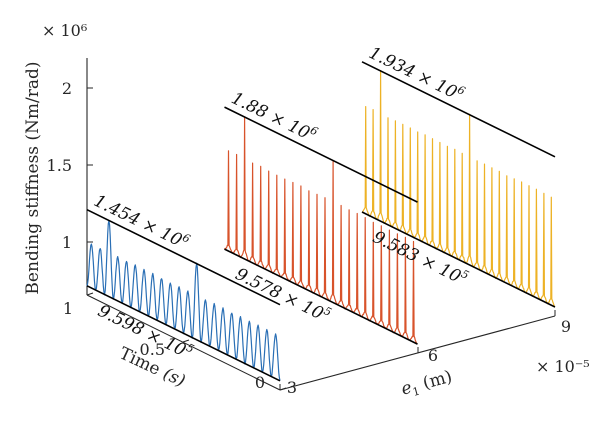 Image resolution: width=600 pixels, height=426 pixels. I want to click on x-tick-label: 6, so click(433, 355).